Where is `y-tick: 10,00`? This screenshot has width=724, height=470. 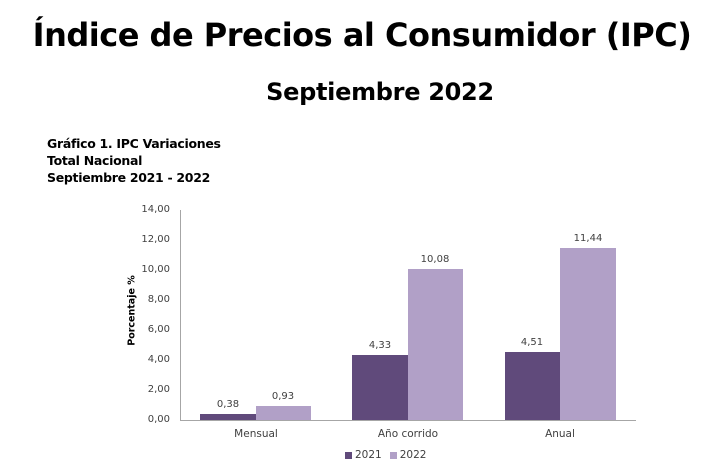 y-tick: 10,00 is located at coordinates (155, 269).